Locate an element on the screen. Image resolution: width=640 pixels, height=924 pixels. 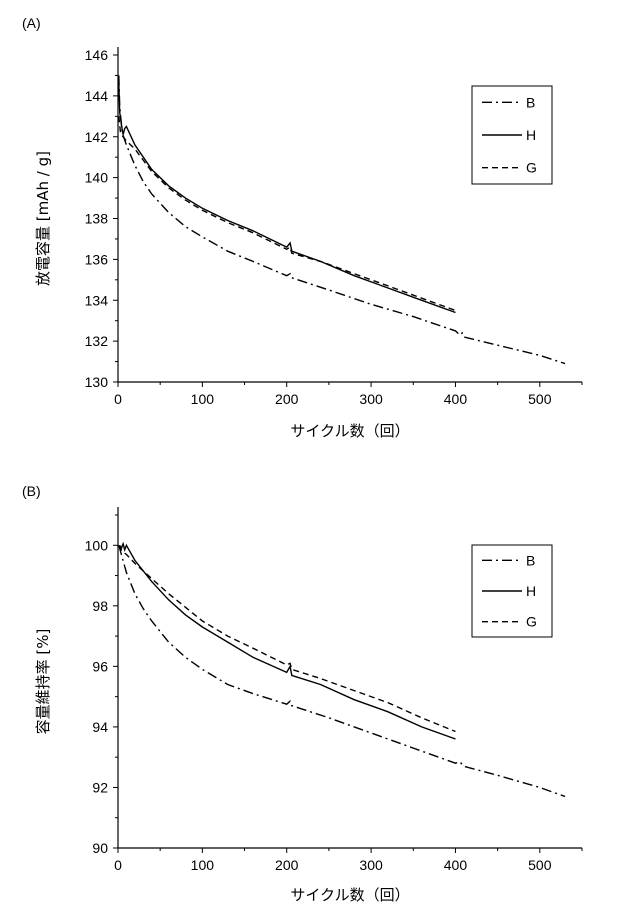
y-tick-label: 92 is located at coordinates (100, 787).